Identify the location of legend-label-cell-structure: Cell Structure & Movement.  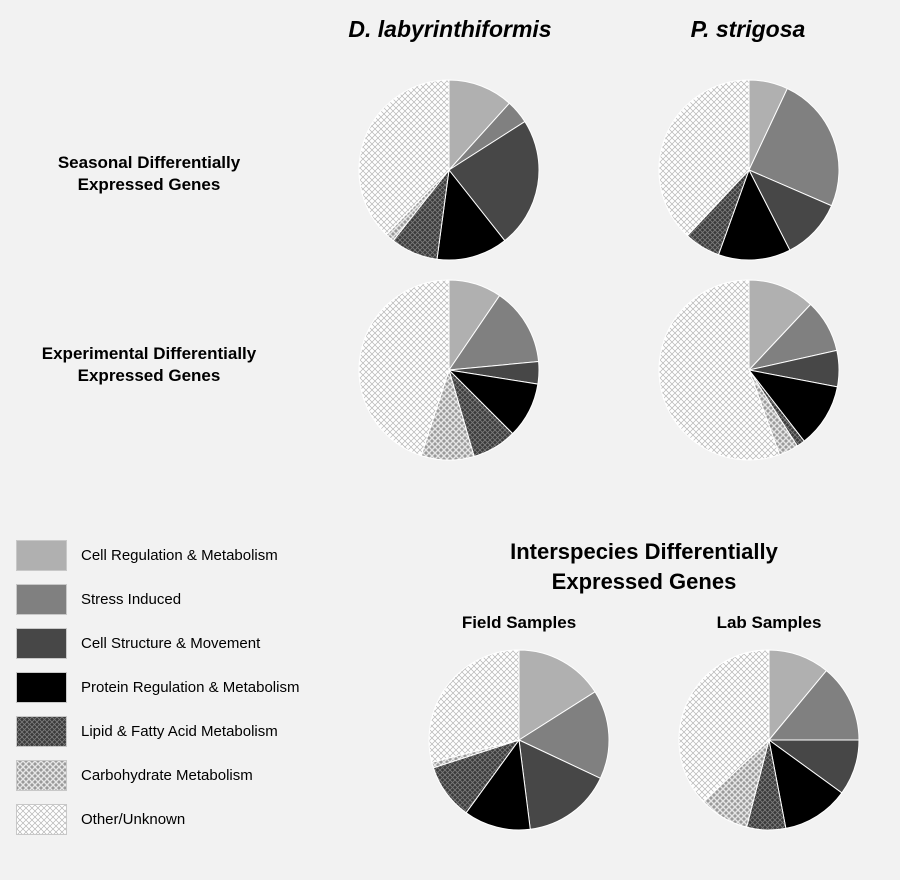
(171, 643).